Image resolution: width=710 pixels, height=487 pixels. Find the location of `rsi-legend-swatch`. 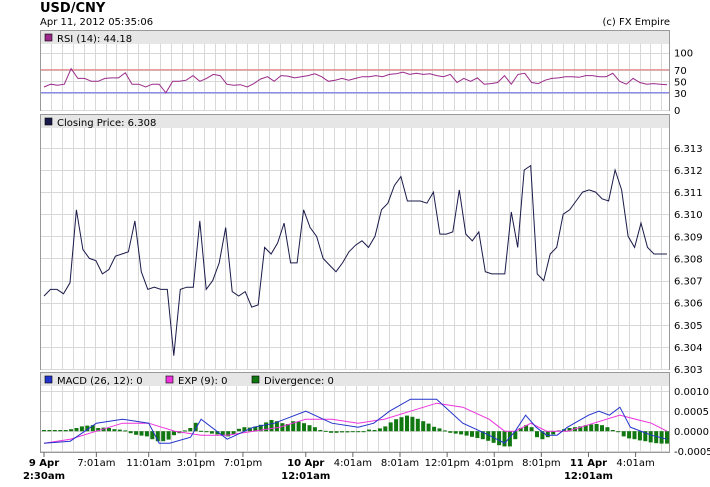

rsi-legend-swatch is located at coordinates (48, 37).